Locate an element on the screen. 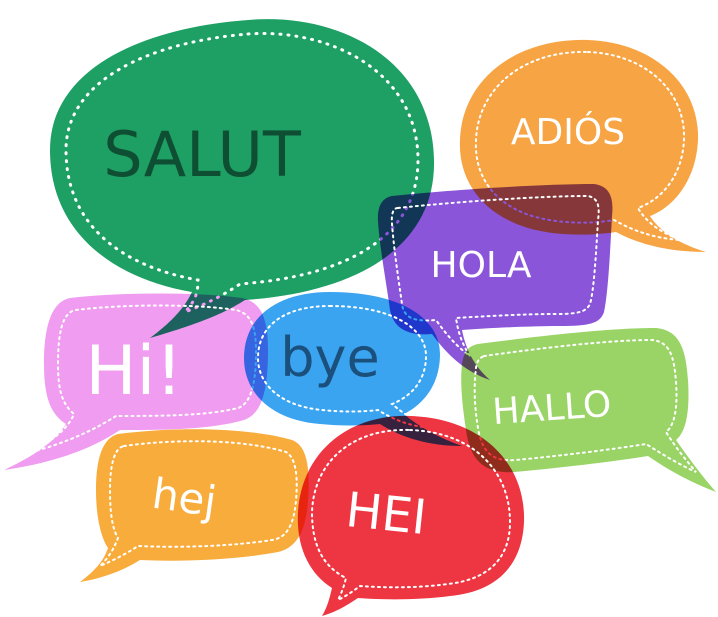 The height and width of the screenshot is (617, 718). hei-bubble: HEI is located at coordinates (411, 515).